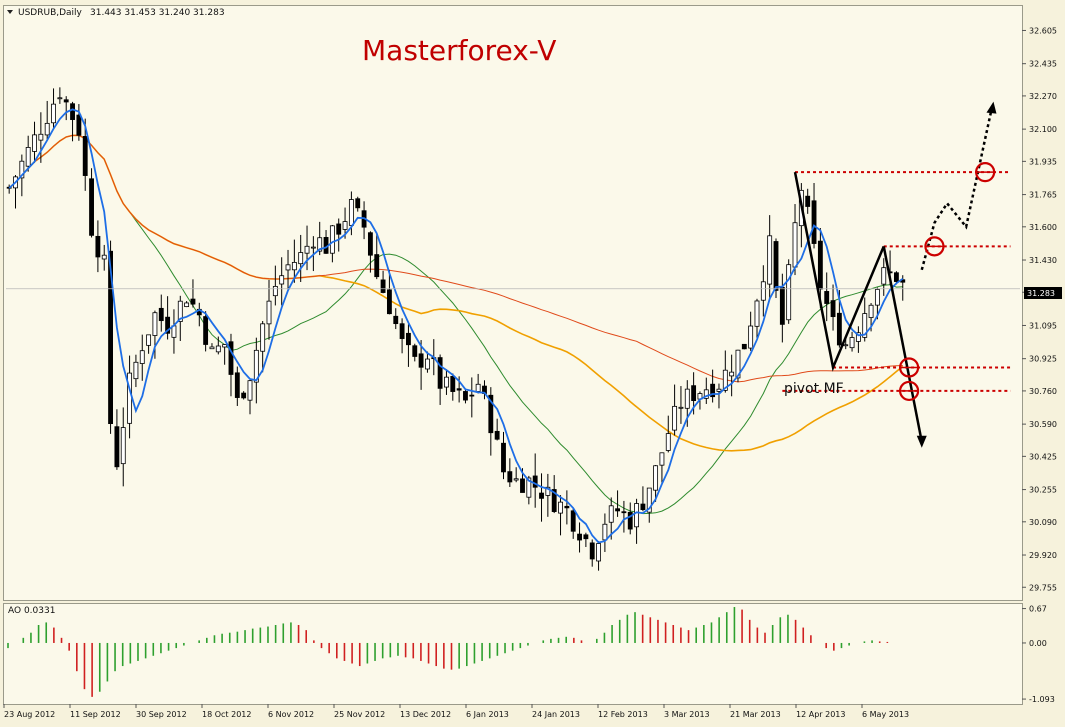 Image resolution: width=1065 pixels, height=727 pixels. I want to click on y-tick-label: 31.430, so click(1043, 260).